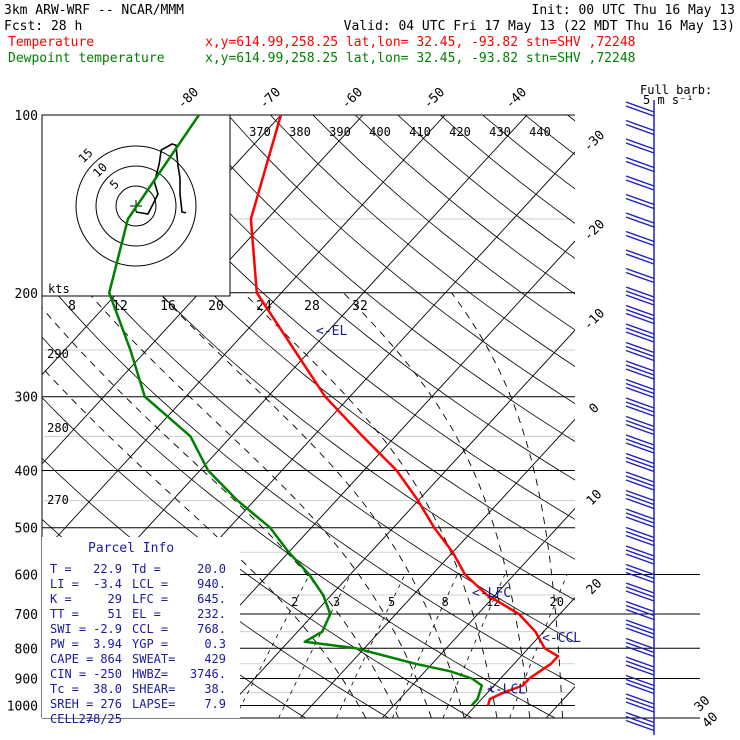 The width and height of the screenshot is (740, 740). I want to click on pressure-label: 400, so click(26, 472).